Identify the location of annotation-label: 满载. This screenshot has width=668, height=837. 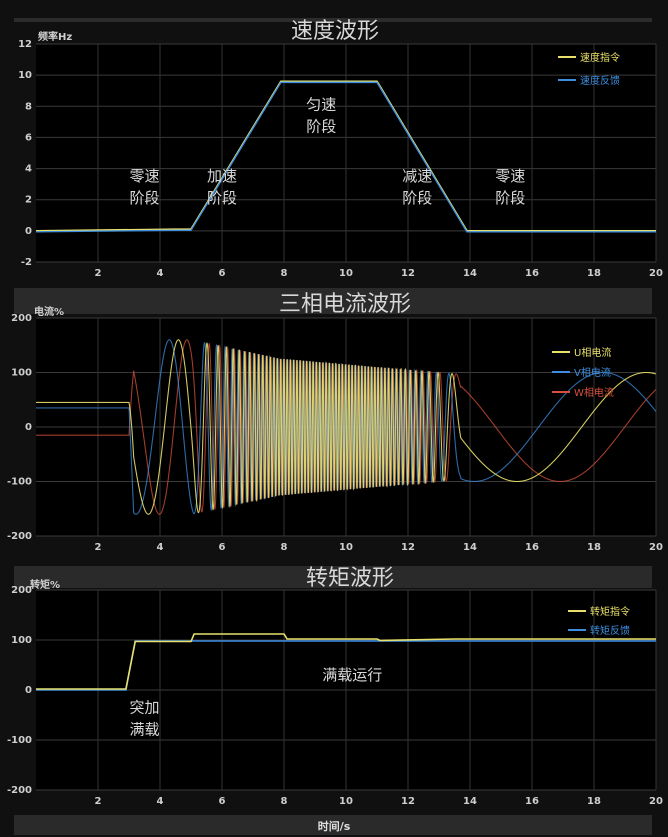
(144, 730).